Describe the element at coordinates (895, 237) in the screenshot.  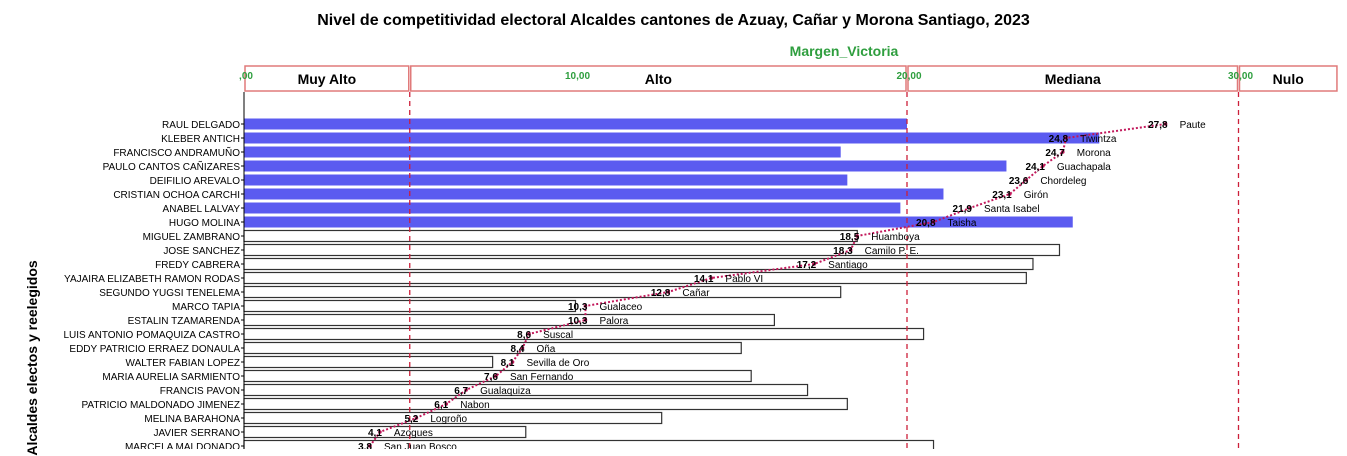
I see `canton-label: Huamboya` at that location.